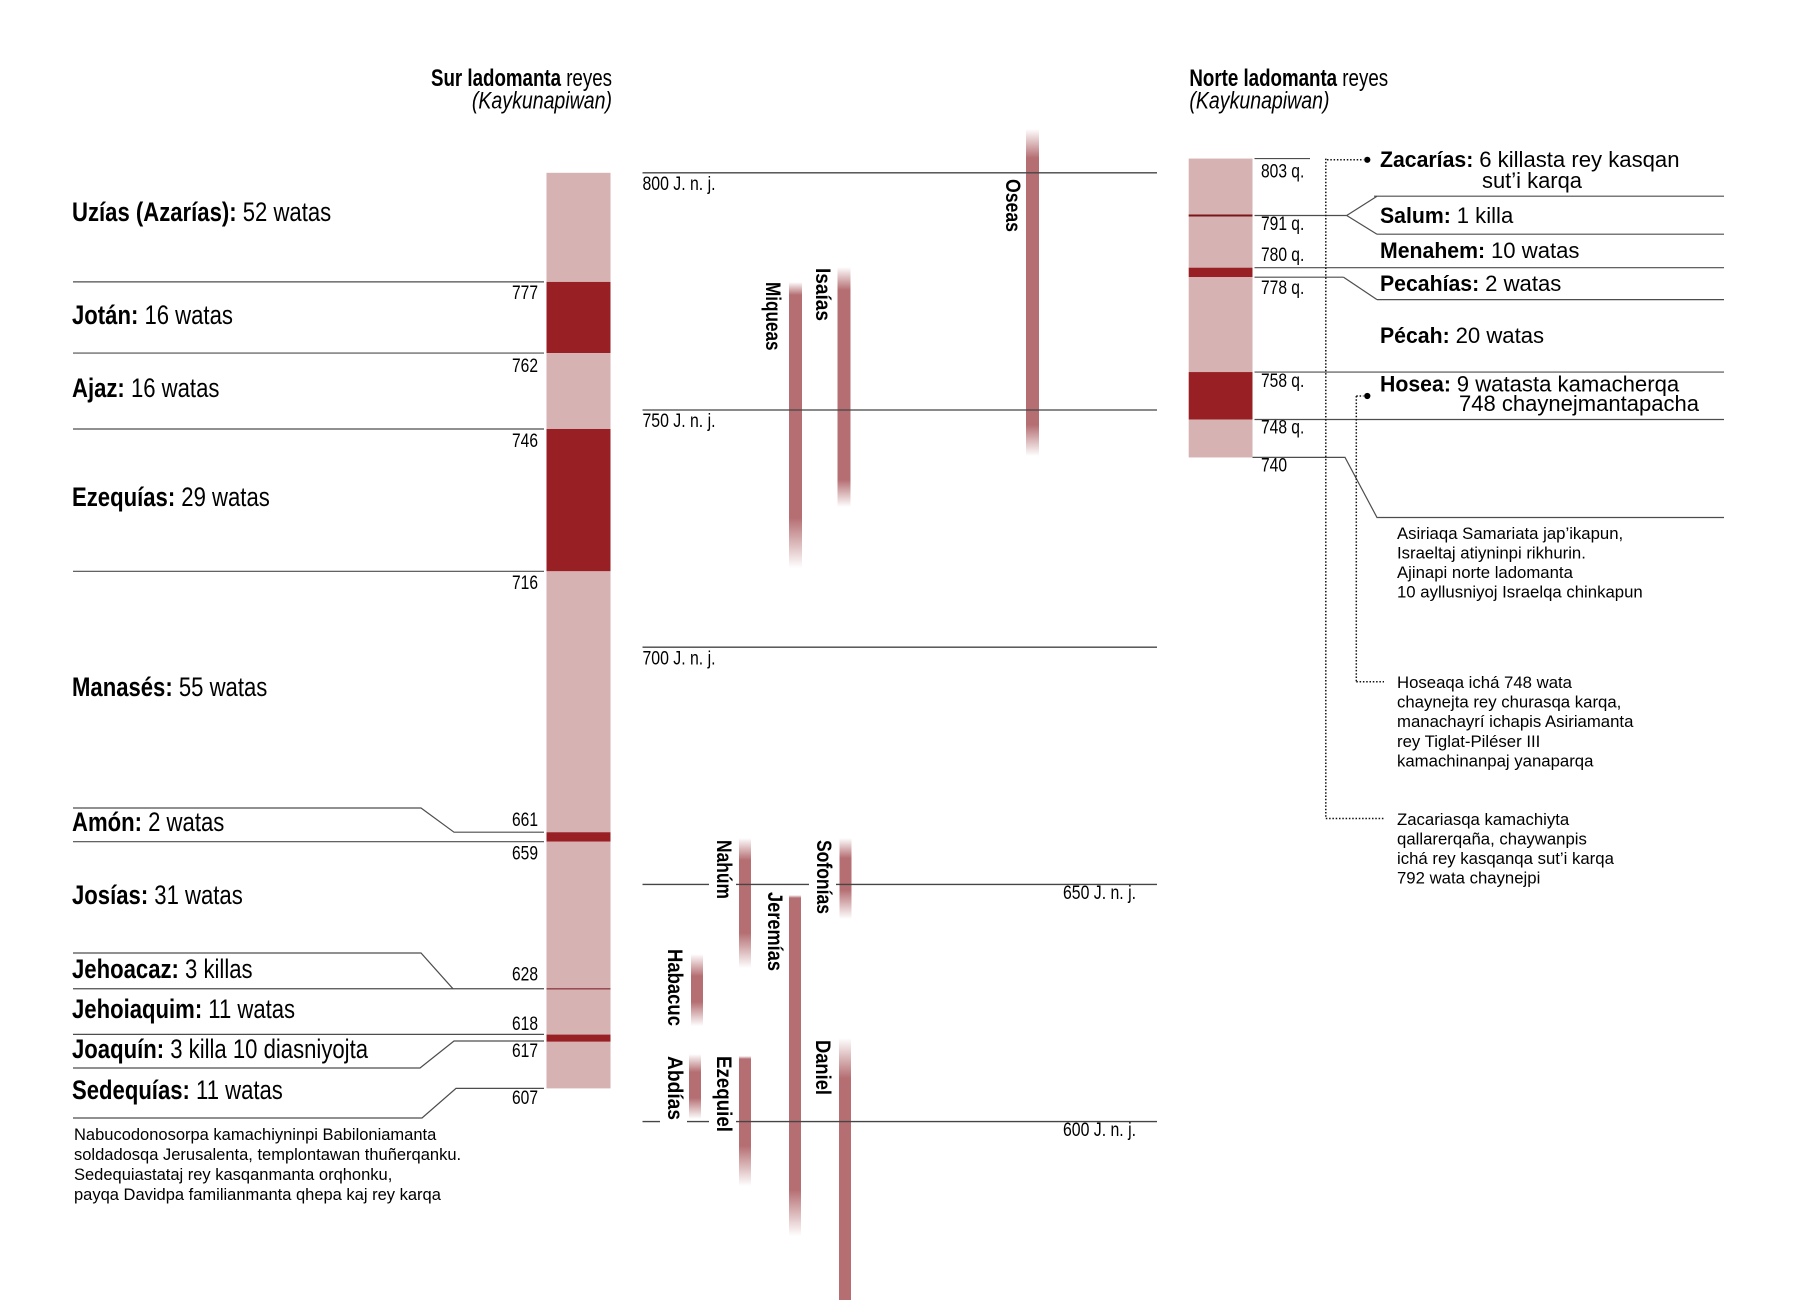 Image resolution: width=1800 pixels, height=1300 pixels. Describe the element at coordinates (131, 1090) in the screenshot. I see `svg-text: Sedequías:` at that location.